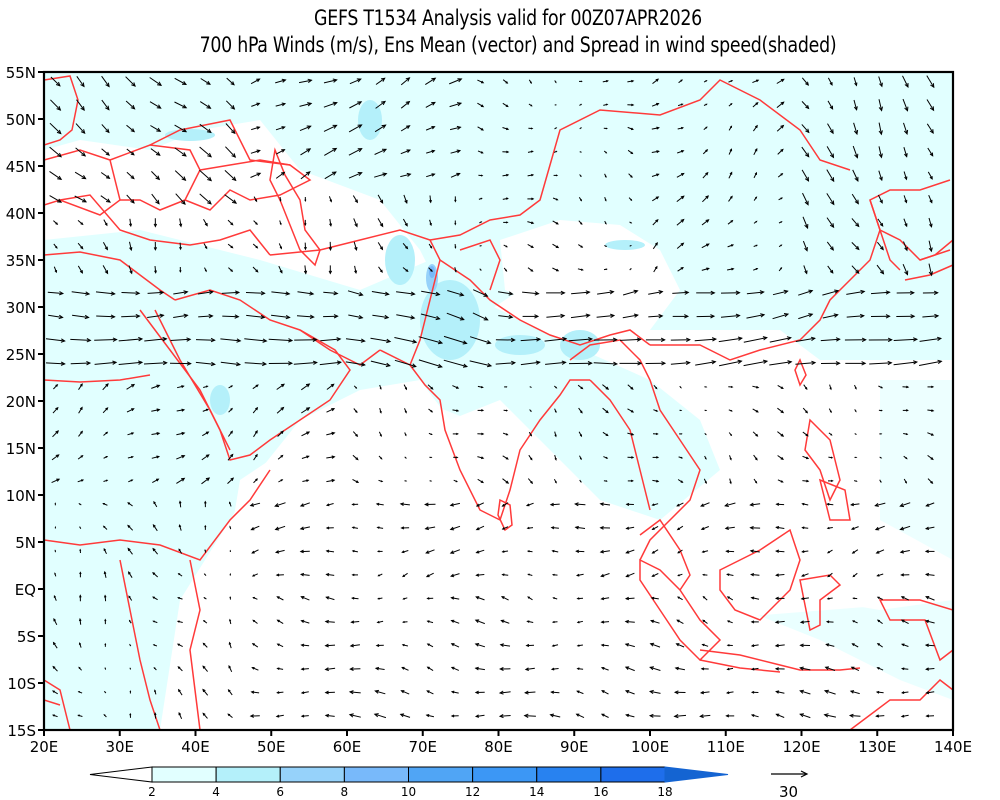 This screenshot has height=800, width=1000. What do you see at coordinates (21, 261) in the screenshot?
I see `y-tick-label: 35N` at bounding box center [21, 261].